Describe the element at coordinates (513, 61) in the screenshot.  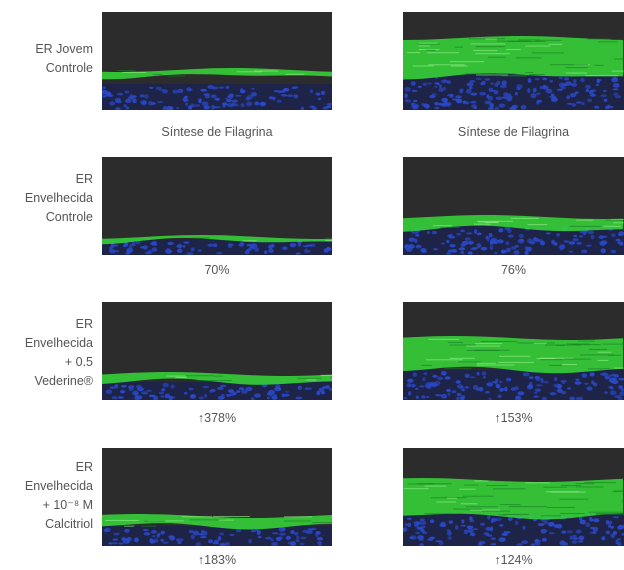
I see `micrograph-young-control-right` at that location.